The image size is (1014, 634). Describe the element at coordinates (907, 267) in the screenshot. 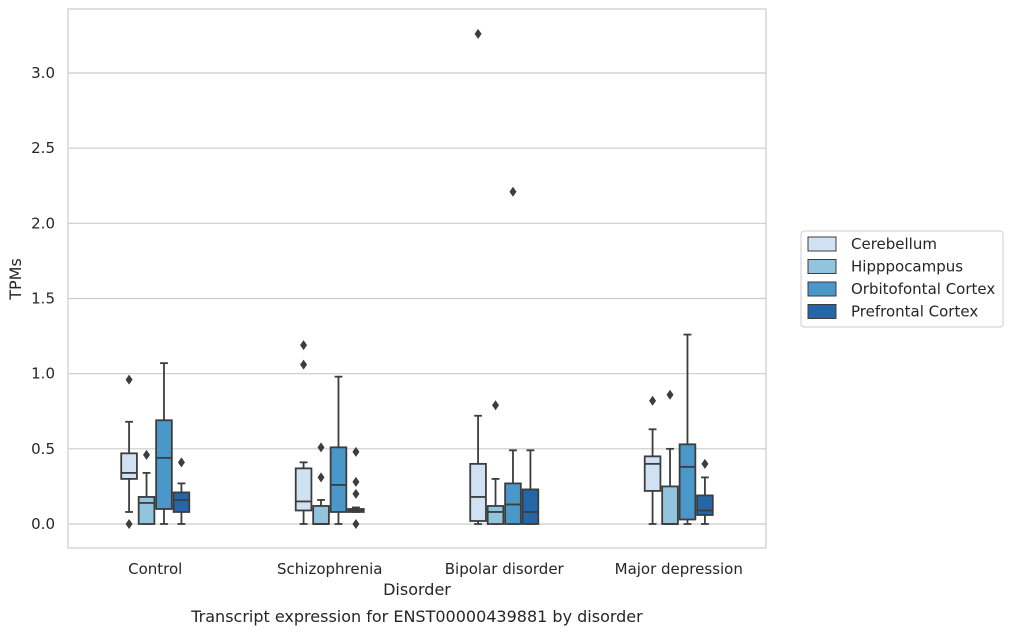

I see `legend-label: Hipppocampus` at that location.